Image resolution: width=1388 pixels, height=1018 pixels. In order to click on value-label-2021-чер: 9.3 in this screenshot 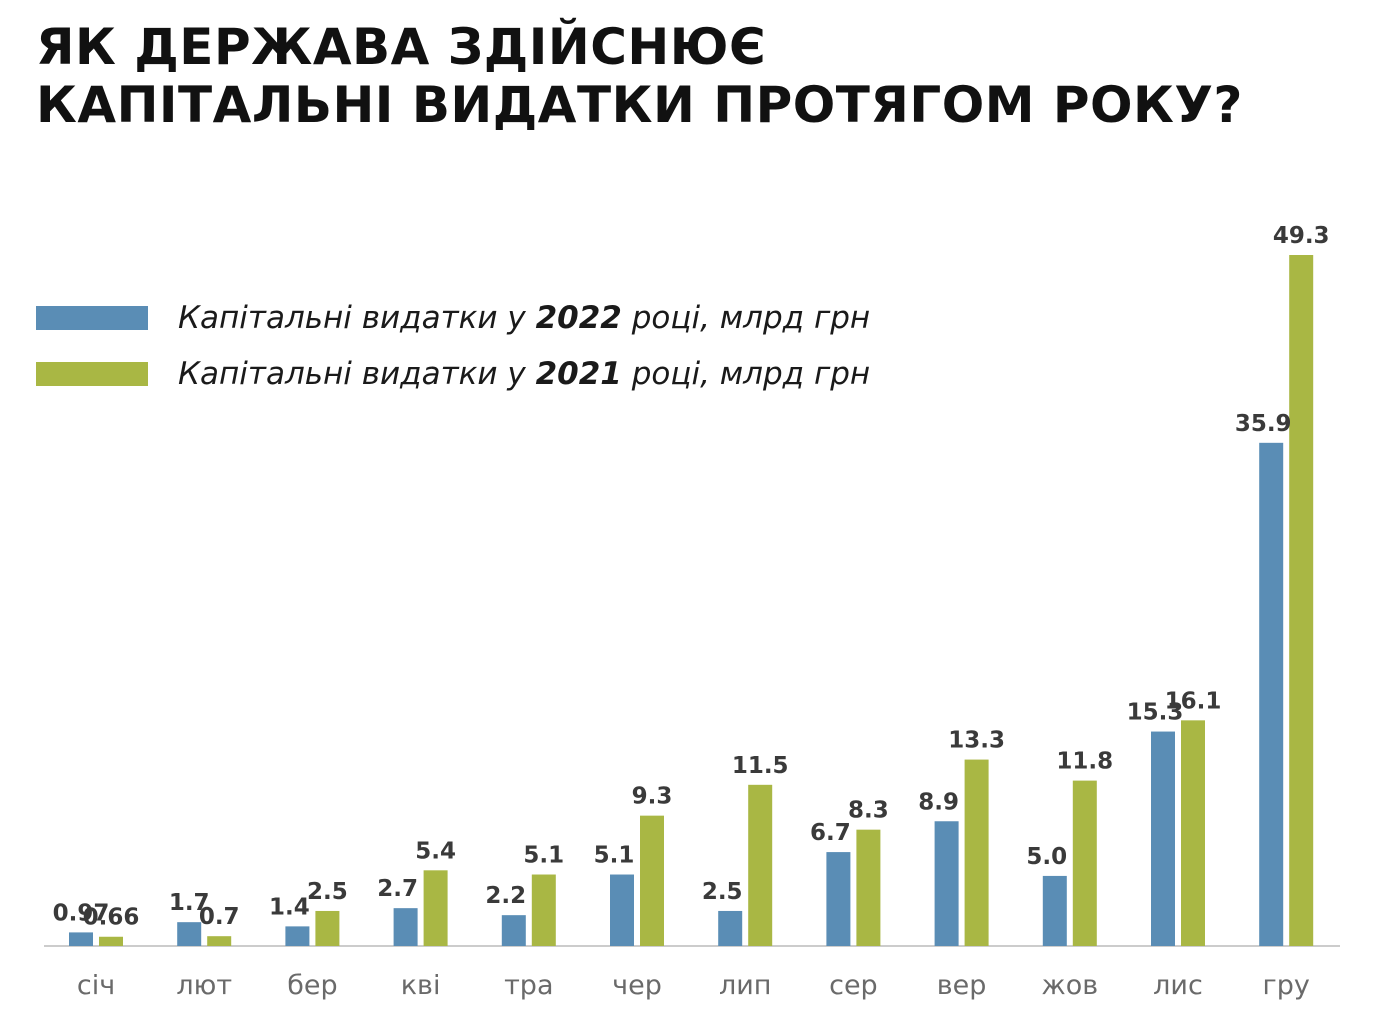, I will do `click(652, 797)`.